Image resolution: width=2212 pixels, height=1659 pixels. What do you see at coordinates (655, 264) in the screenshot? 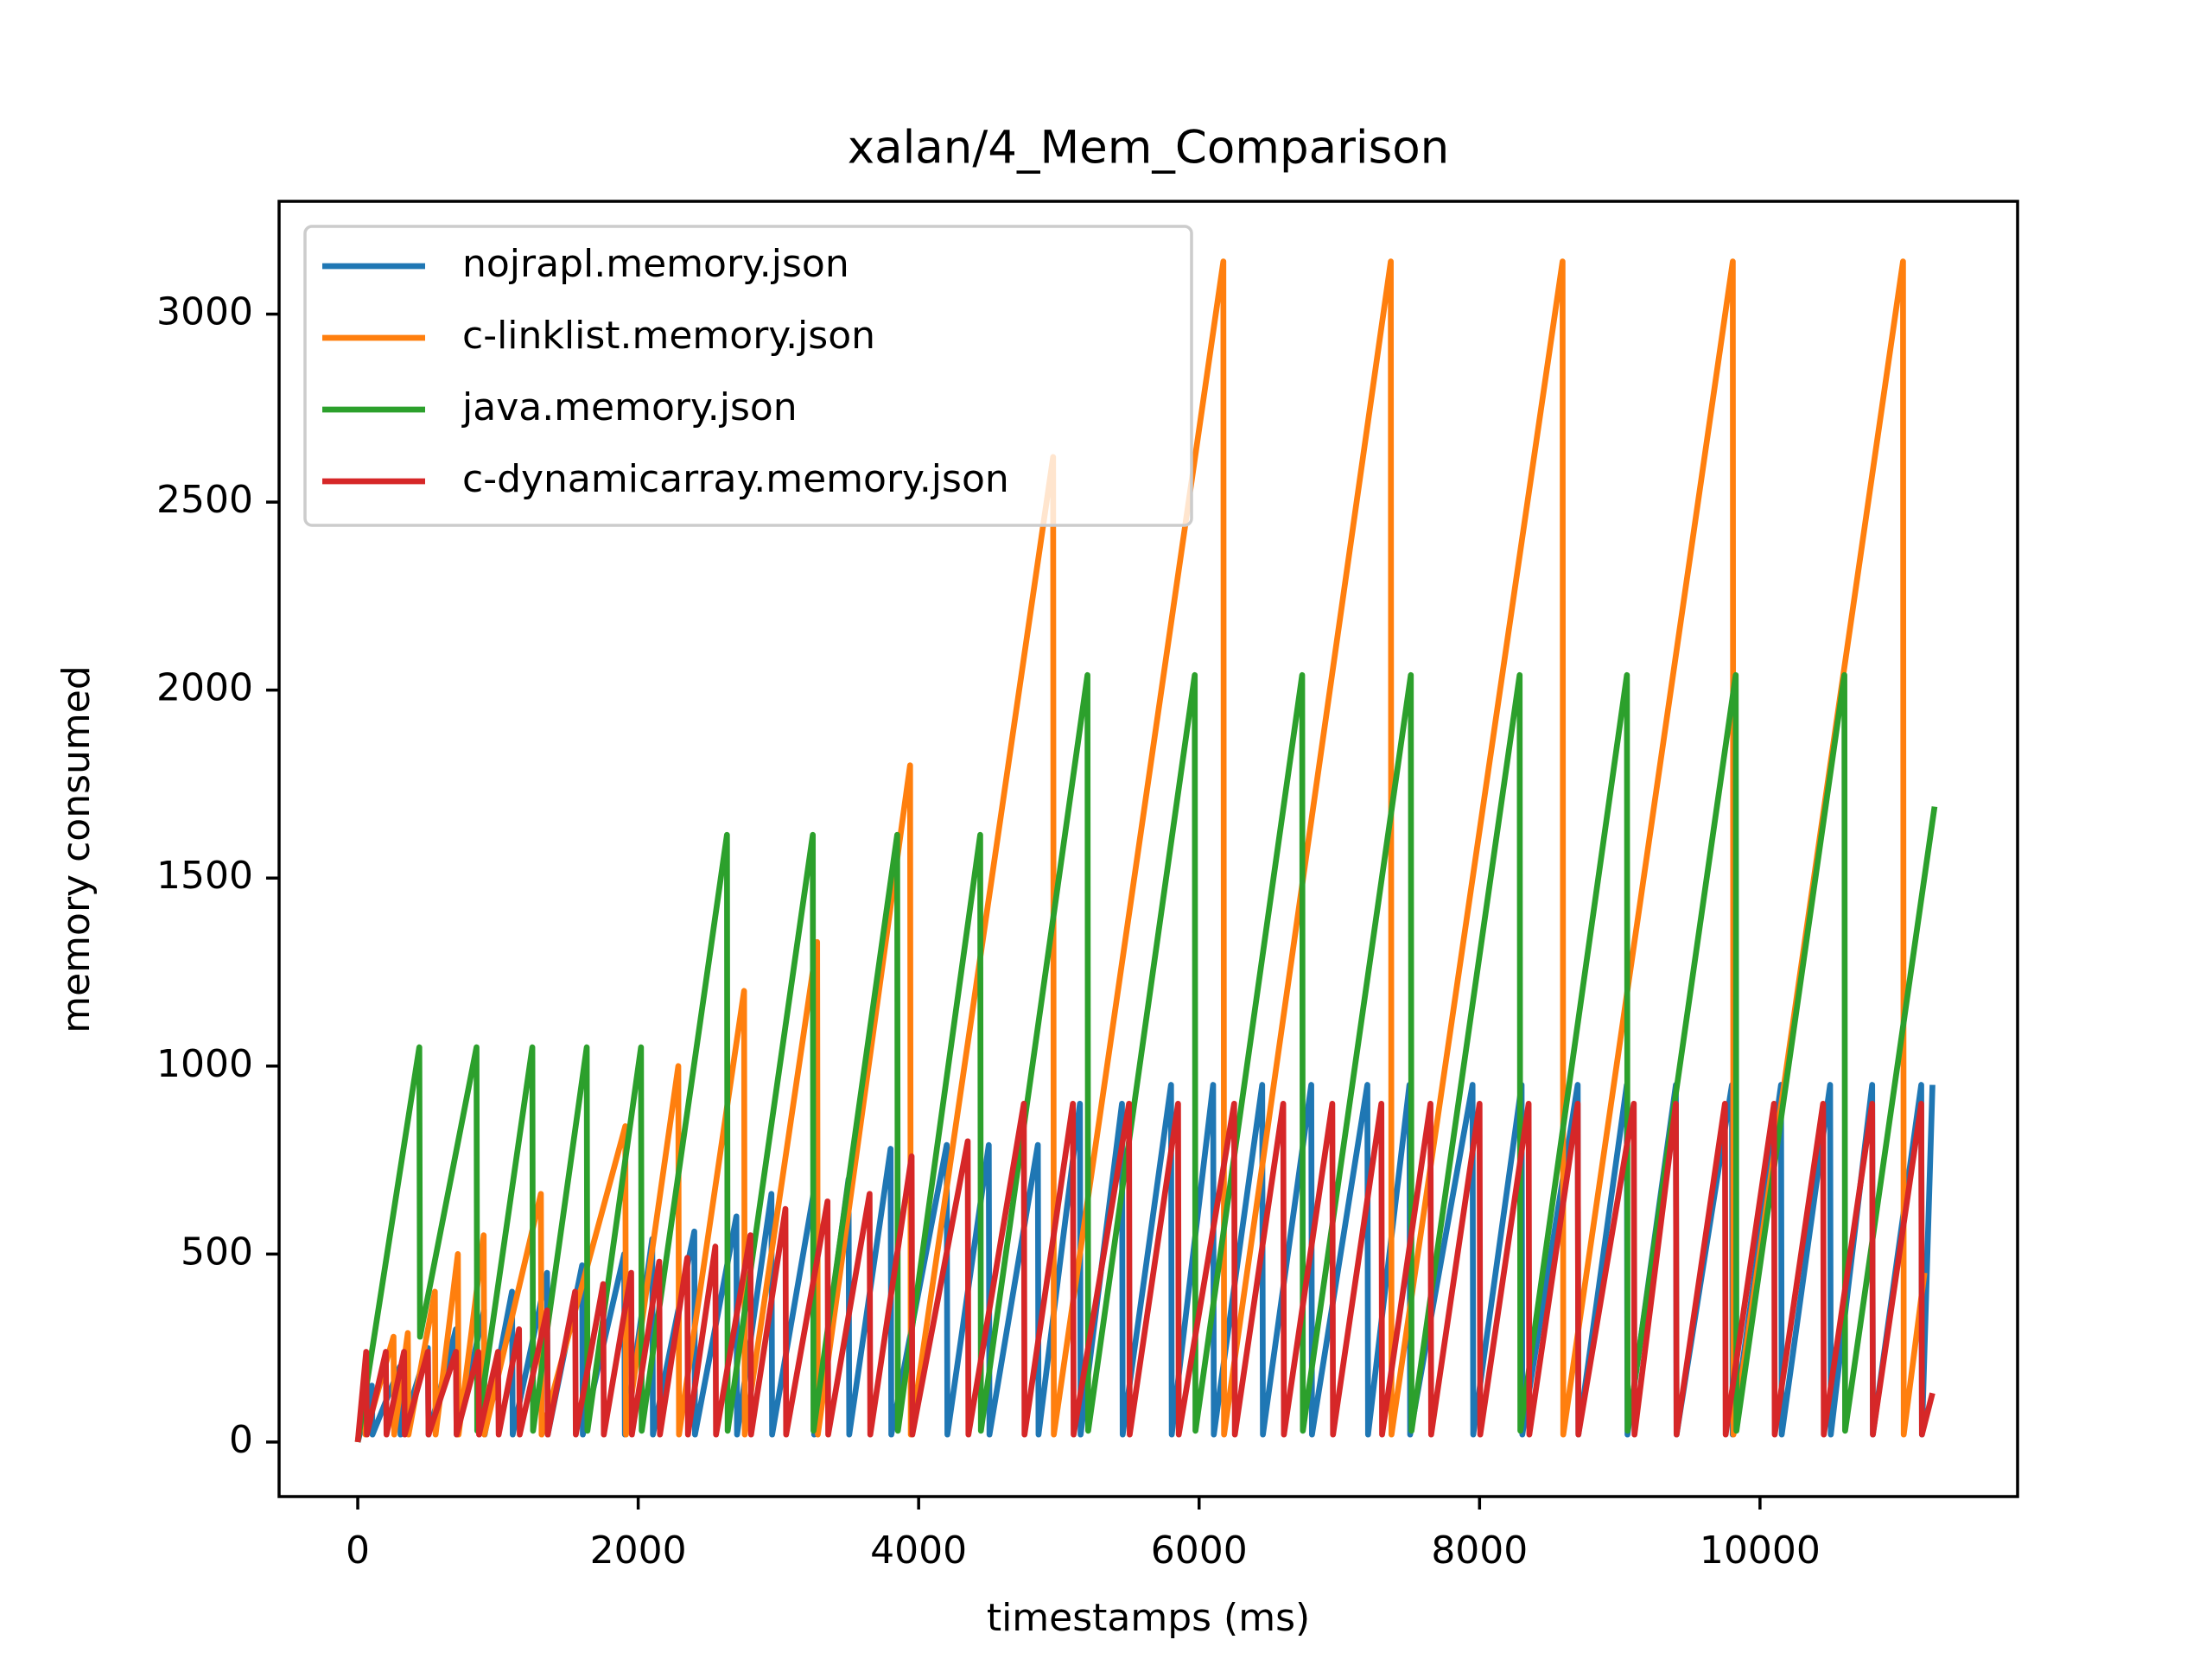
I see `legend-label: nojrapl.memory.json` at bounding box center [655, 264].